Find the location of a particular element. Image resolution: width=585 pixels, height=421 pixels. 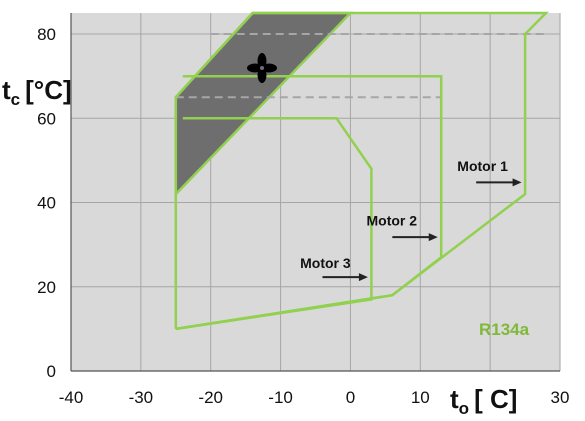

y-tick-label: 0 is located at coordinates (51, 371).